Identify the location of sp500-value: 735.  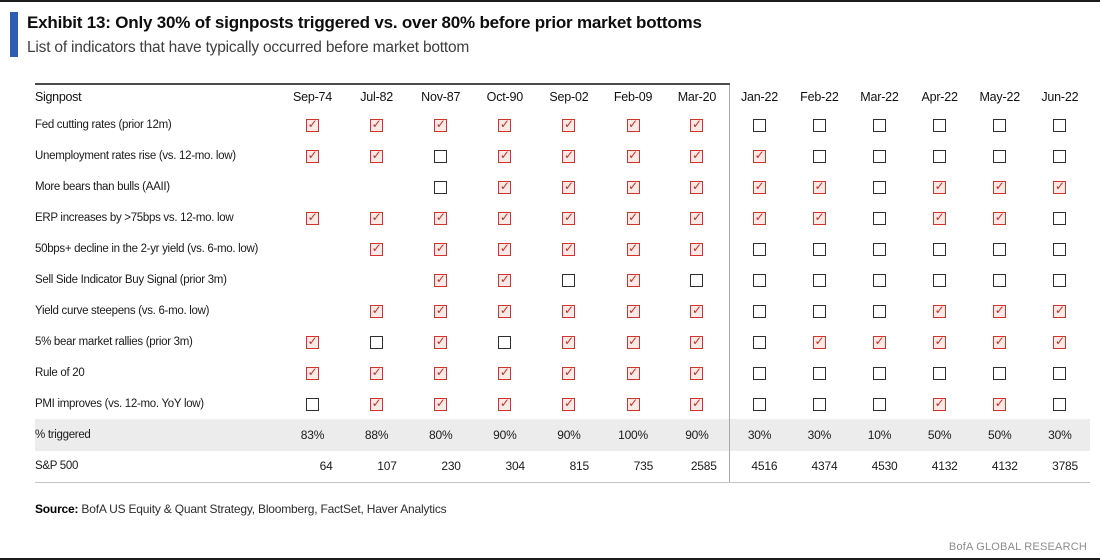
(633, 467).